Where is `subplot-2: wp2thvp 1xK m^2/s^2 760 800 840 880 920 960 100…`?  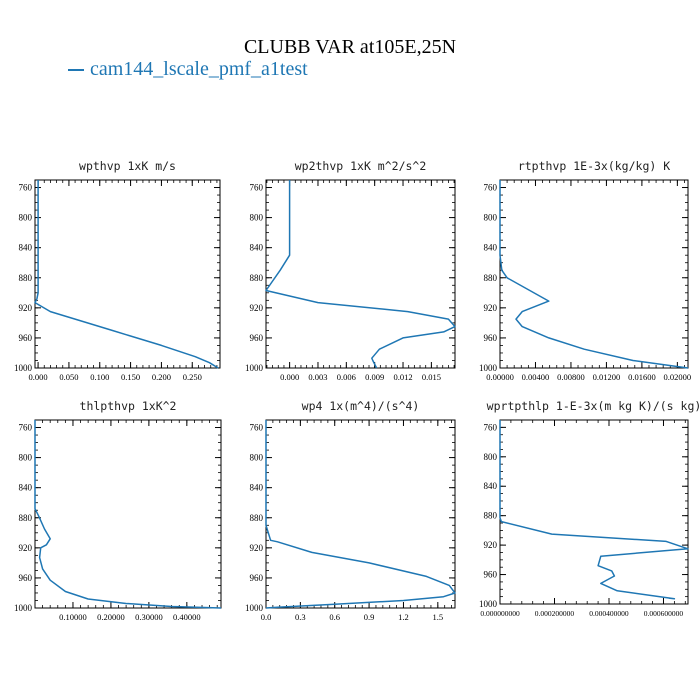
subplot-2: wp2thvp 1xK m^2/s^2 760 800 840 880 920 960 100… is located at coordinates (350, 270).